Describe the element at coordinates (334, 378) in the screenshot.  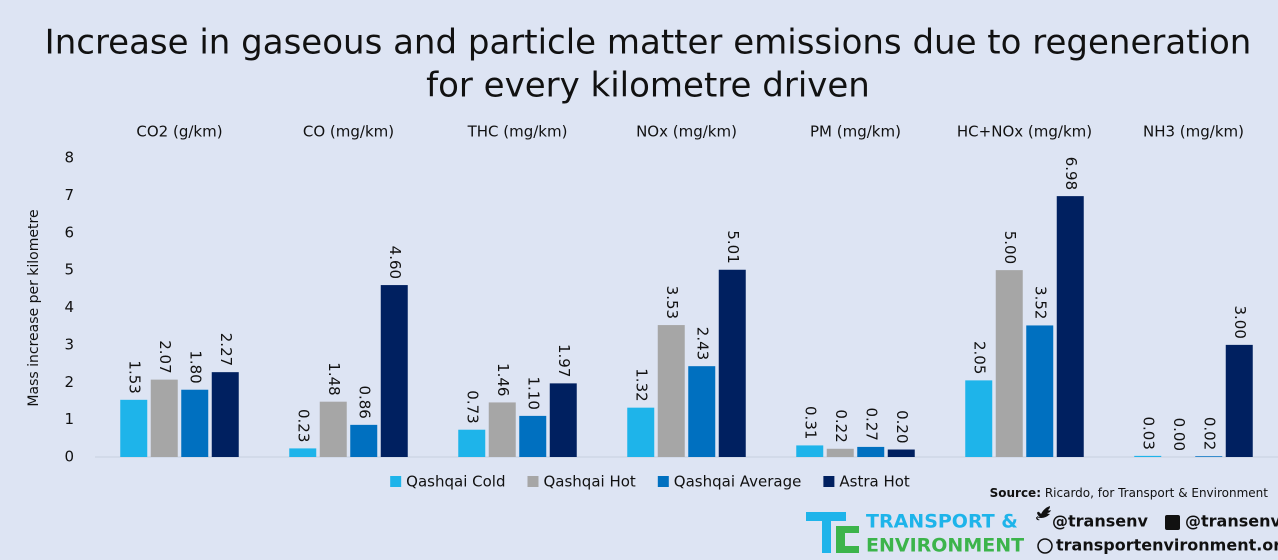
I see `value-label: 1.48` at that location.